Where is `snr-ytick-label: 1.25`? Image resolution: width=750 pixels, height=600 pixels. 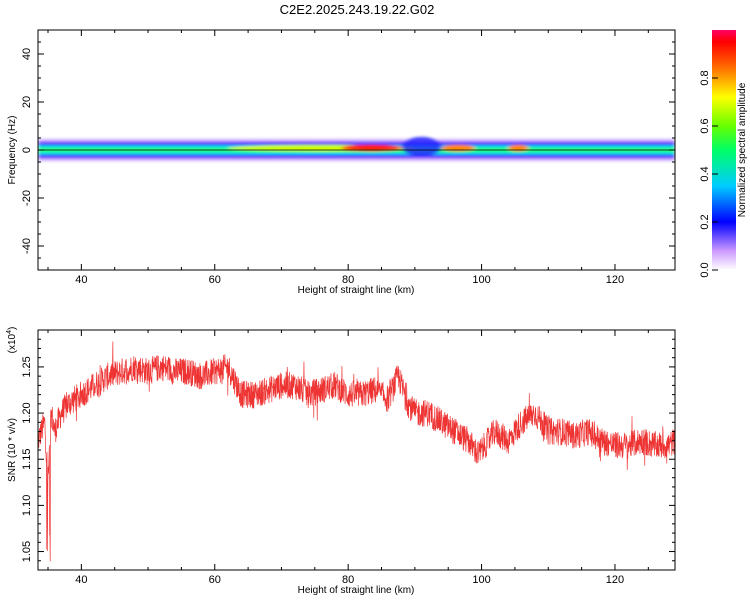 snr-ytick-label: 1.25 is located at coordinates (27, 366).